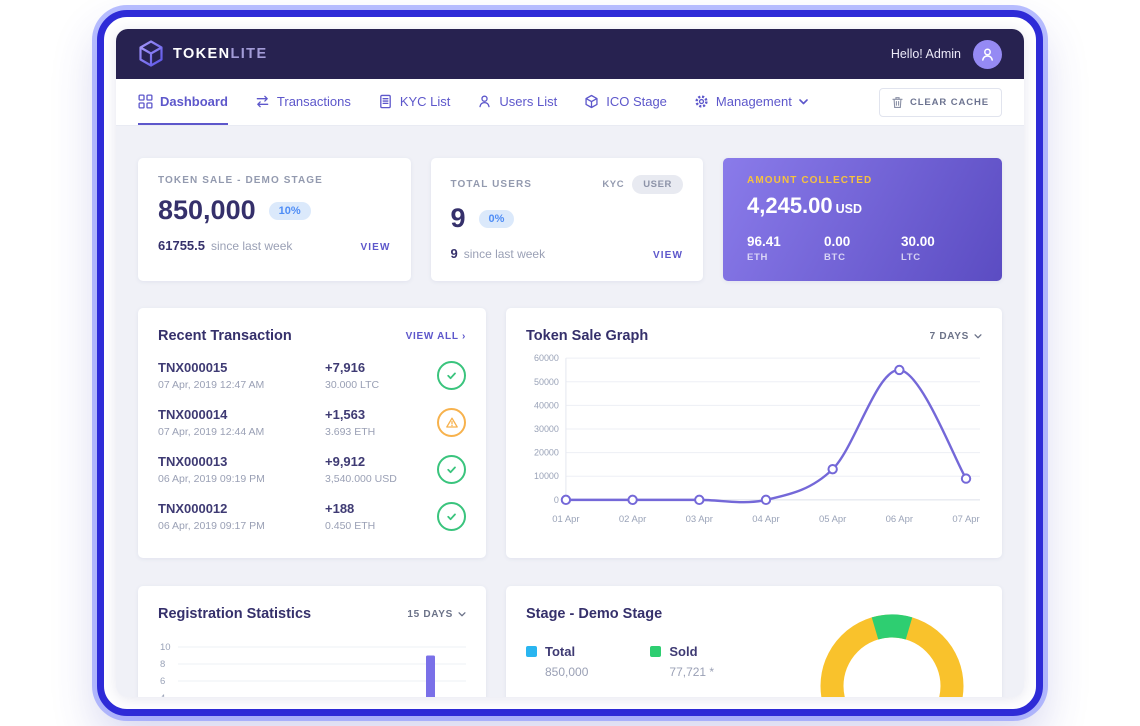 The height and width of the screenshot is (726, 1140). I want to click on tab-users-list: Users List, so click(517, 102).